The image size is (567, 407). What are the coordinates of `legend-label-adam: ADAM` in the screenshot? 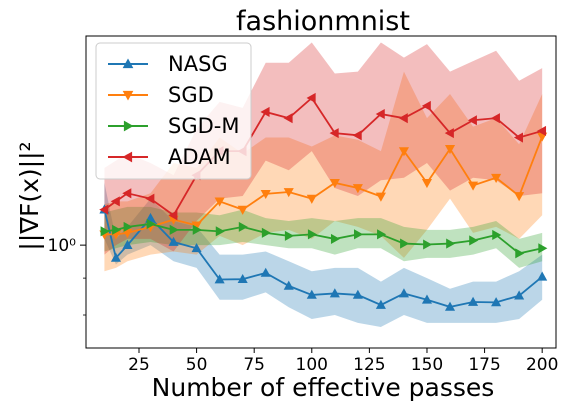 It's located at (199, 157).